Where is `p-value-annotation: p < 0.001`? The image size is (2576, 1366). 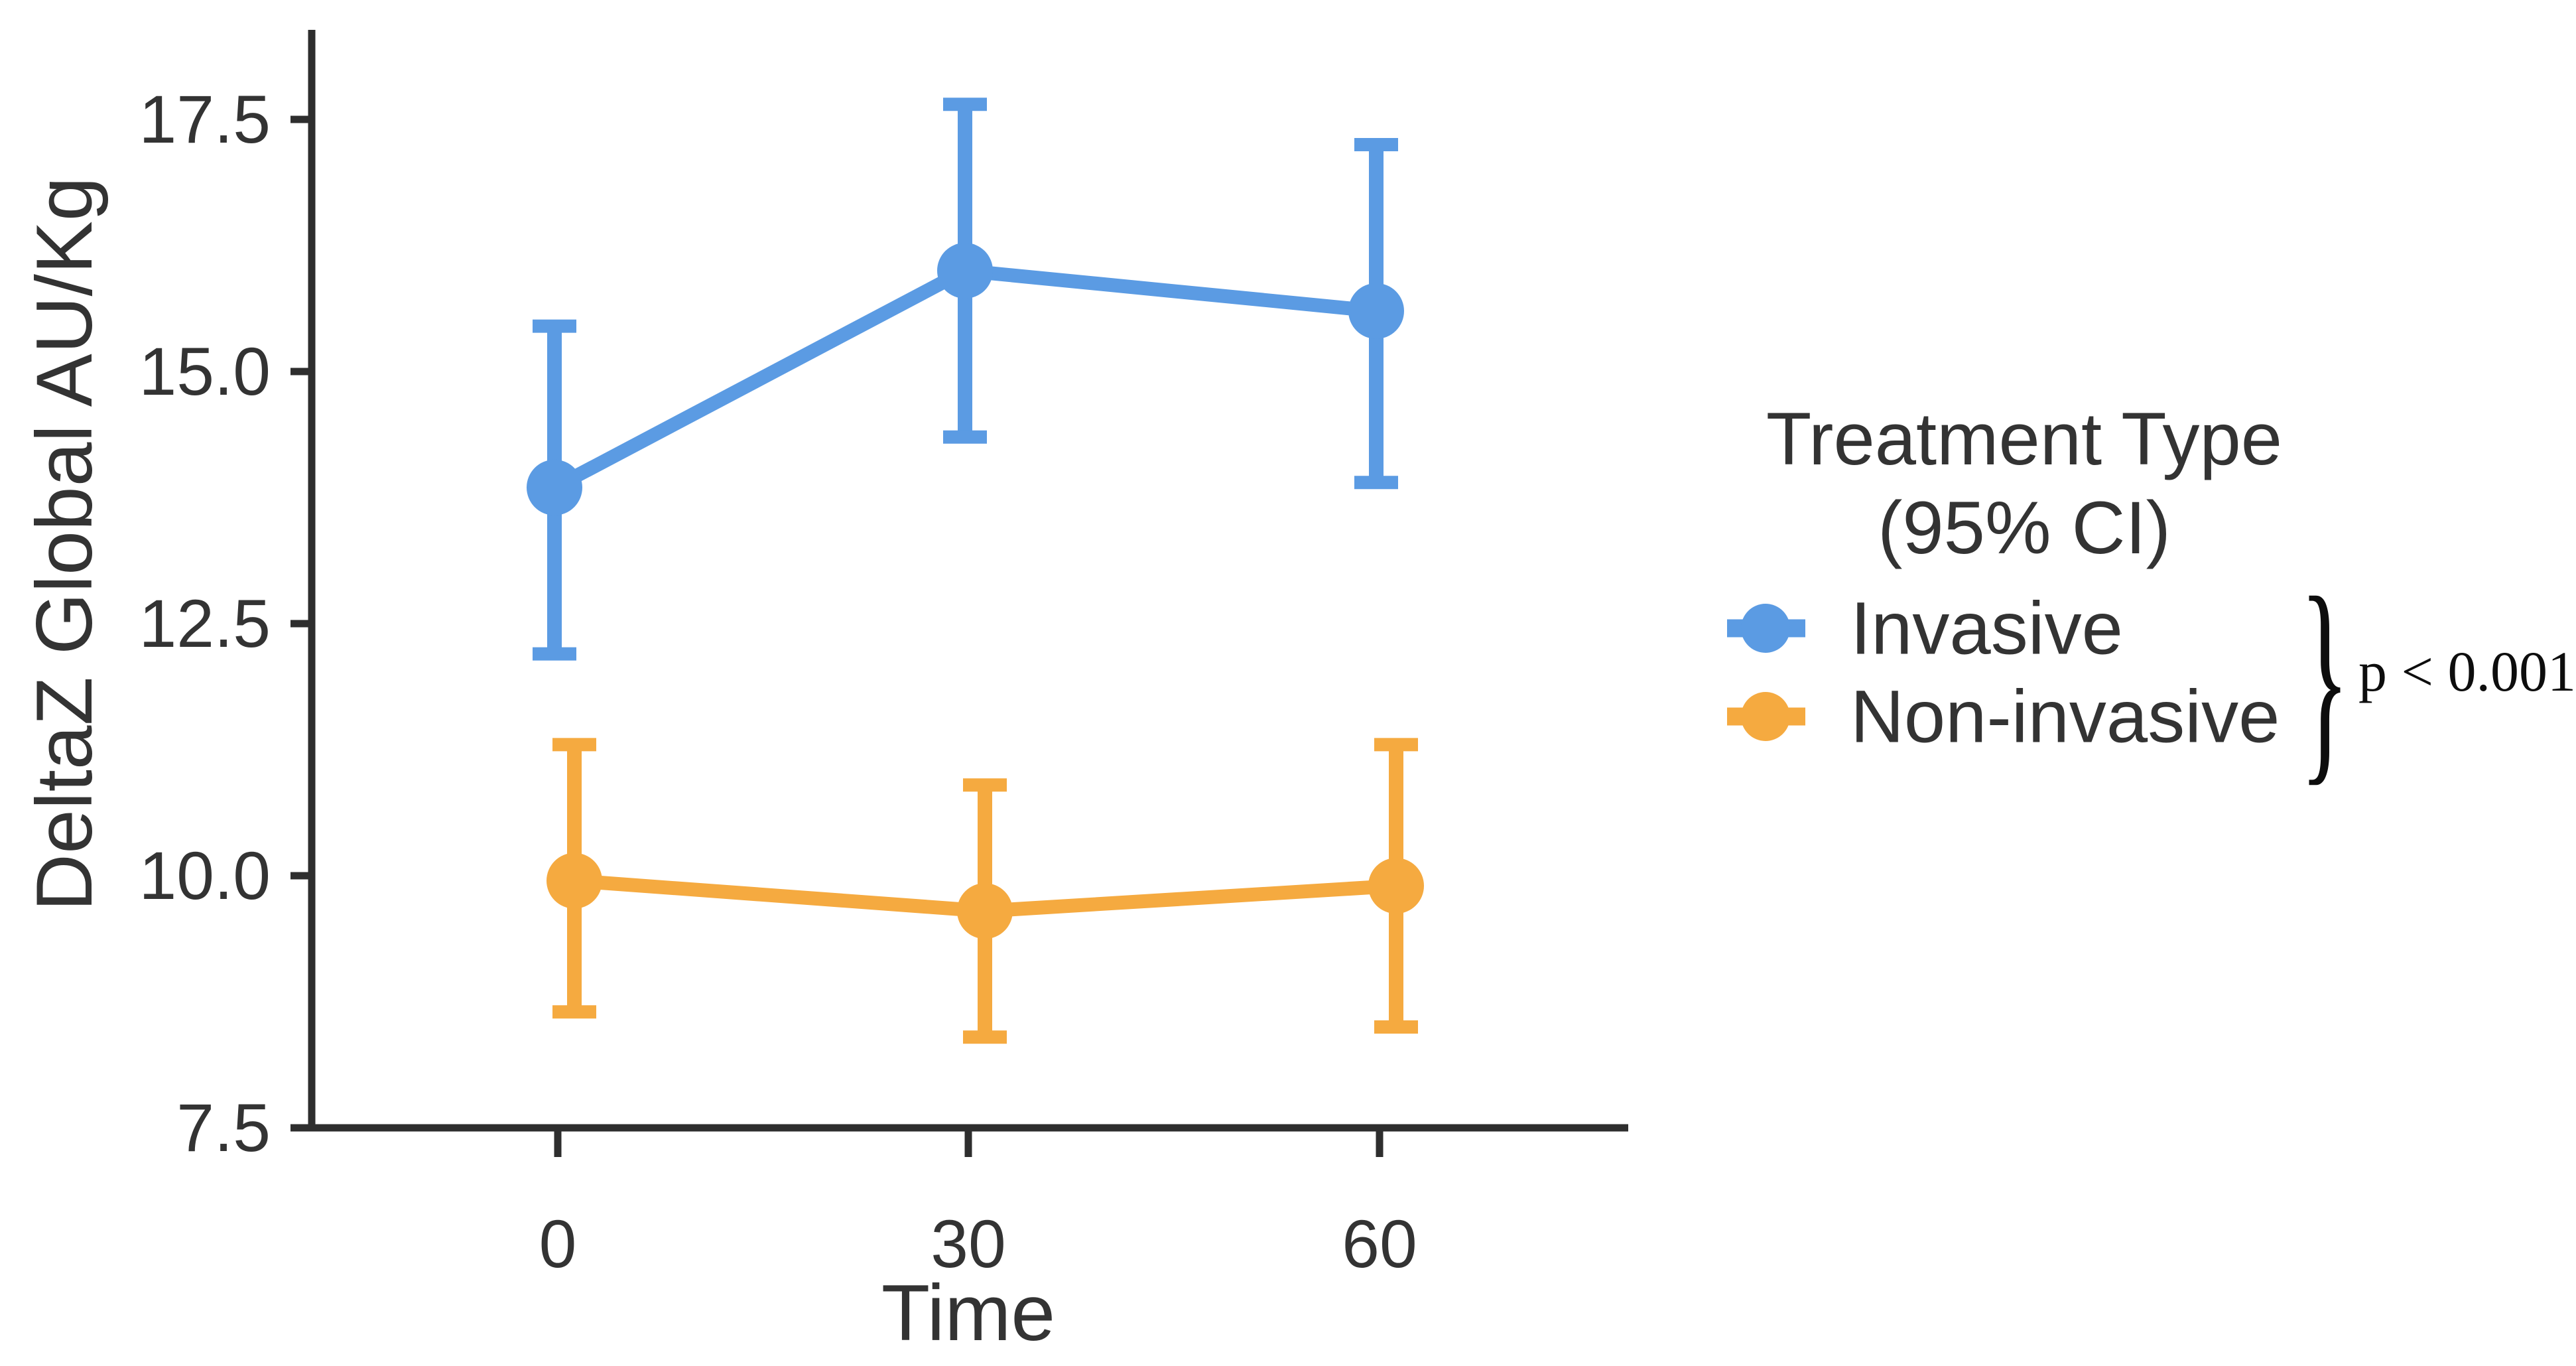
p-value-annotation: p < 0.001 is located at coordinates (2467, 671).